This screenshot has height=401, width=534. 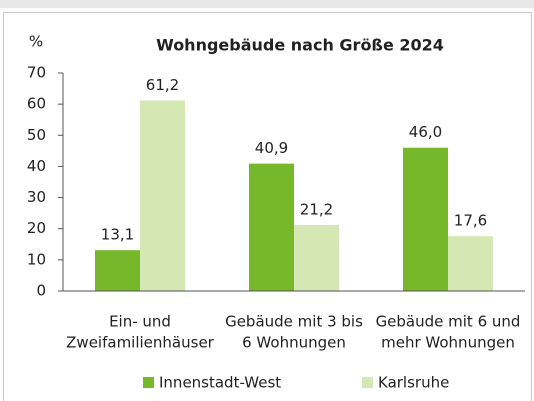 What do you see at coordinates (36, 135) in the screenshot?
I see `y-tick-label: 50` at bounding box center [36, 135].